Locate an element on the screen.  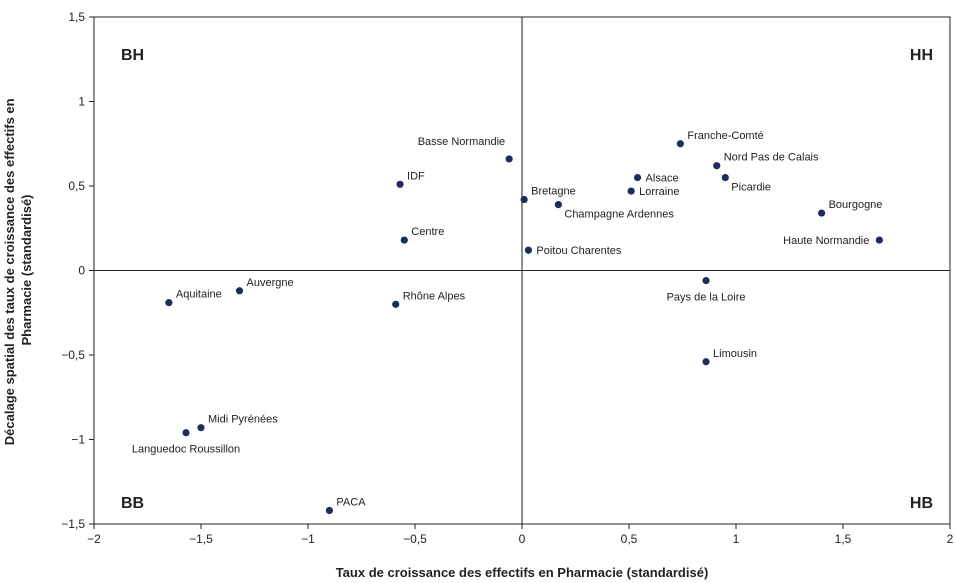
quadrant-label-hb: HB is located at coordinates (921, 503).